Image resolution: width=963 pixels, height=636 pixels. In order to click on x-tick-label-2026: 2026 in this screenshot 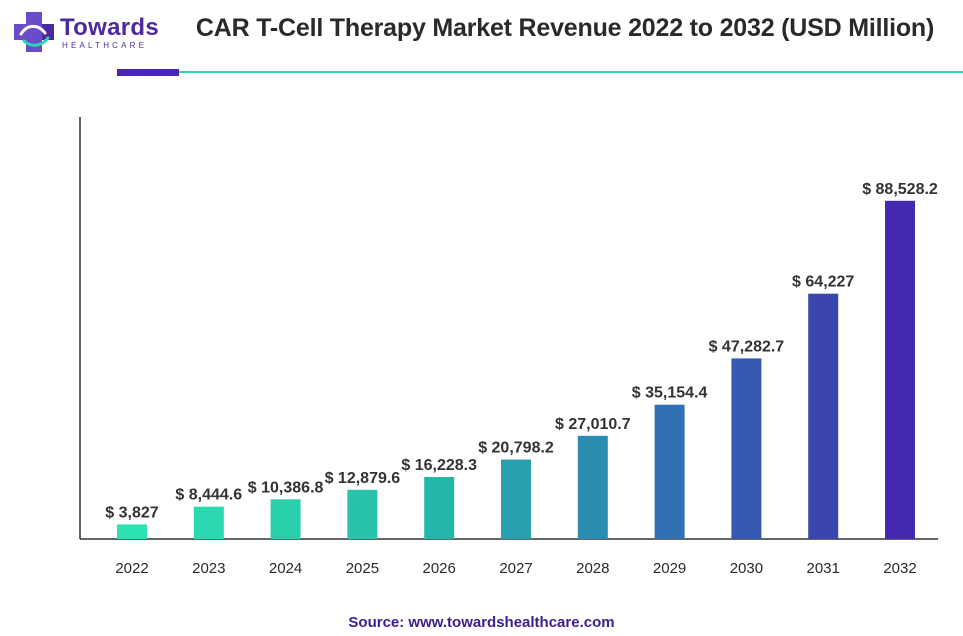, I will do `click(439, 568)`.